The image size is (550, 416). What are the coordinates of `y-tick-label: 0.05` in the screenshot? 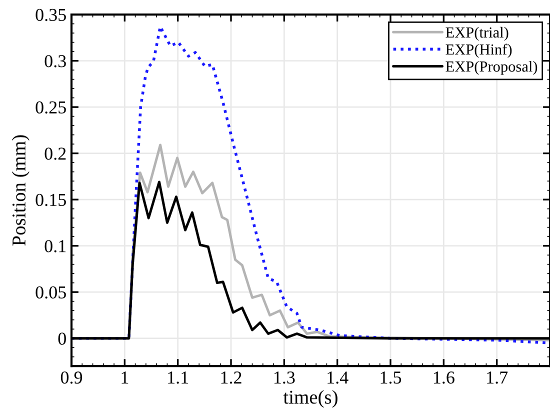 It's located at (51, 292).